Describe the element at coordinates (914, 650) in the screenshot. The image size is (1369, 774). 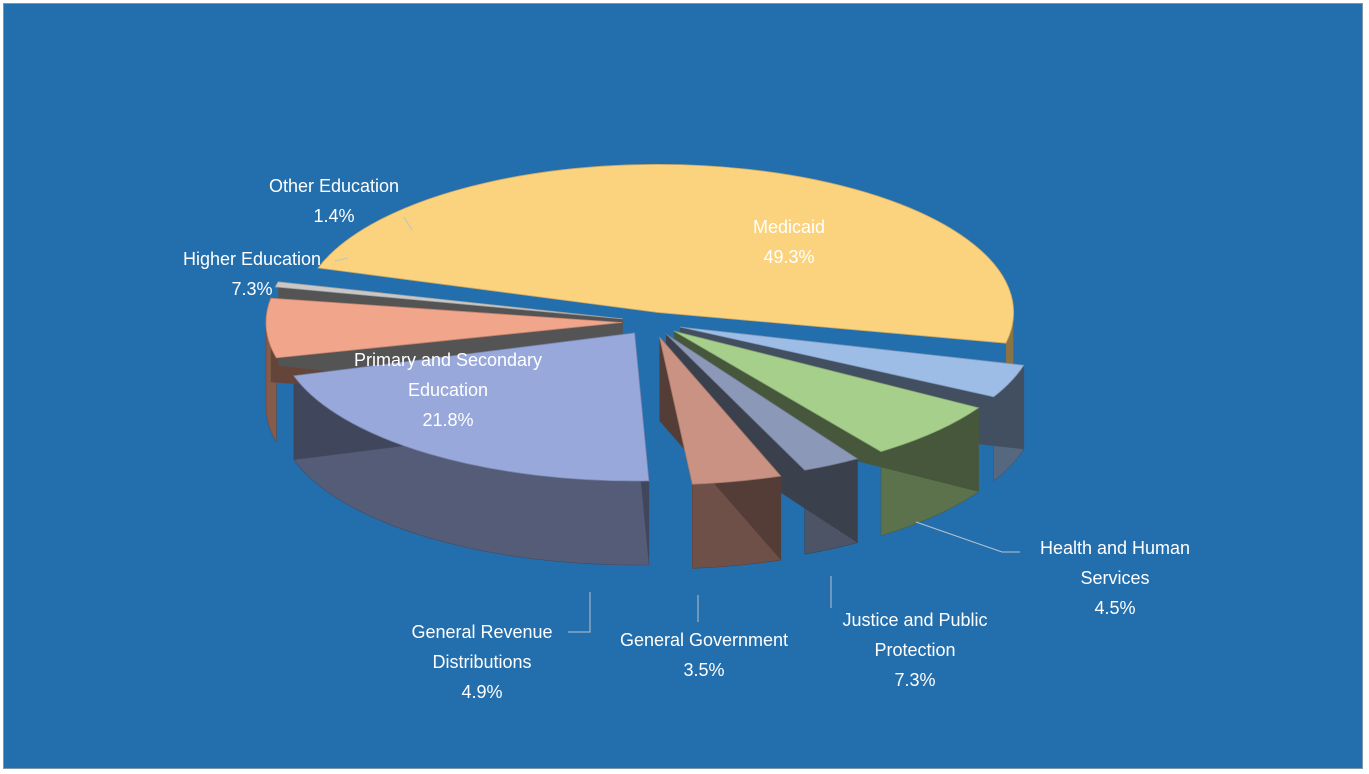
I see `data-label-justice-and-public-protection: Justice and Public Protection 7.3%` at that location.